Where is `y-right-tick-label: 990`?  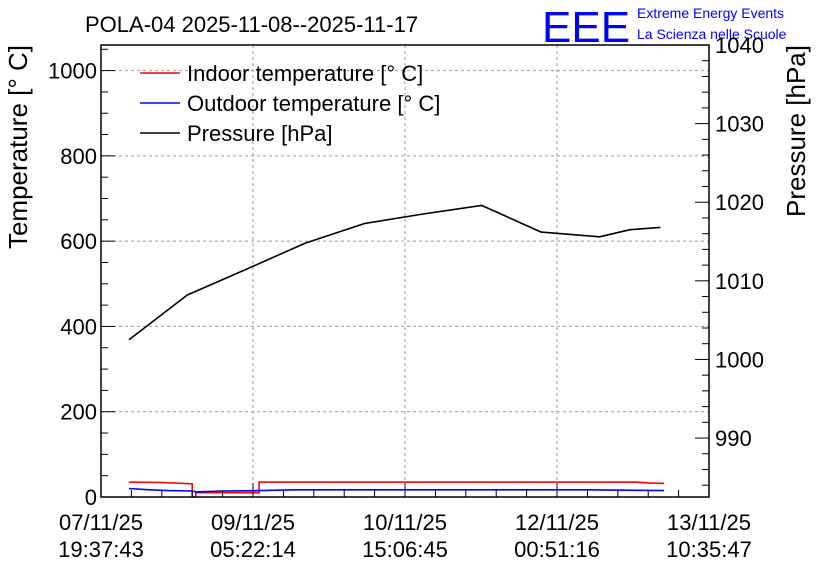
y-right-tick-label: 990 is located at coordinates (733, 438).